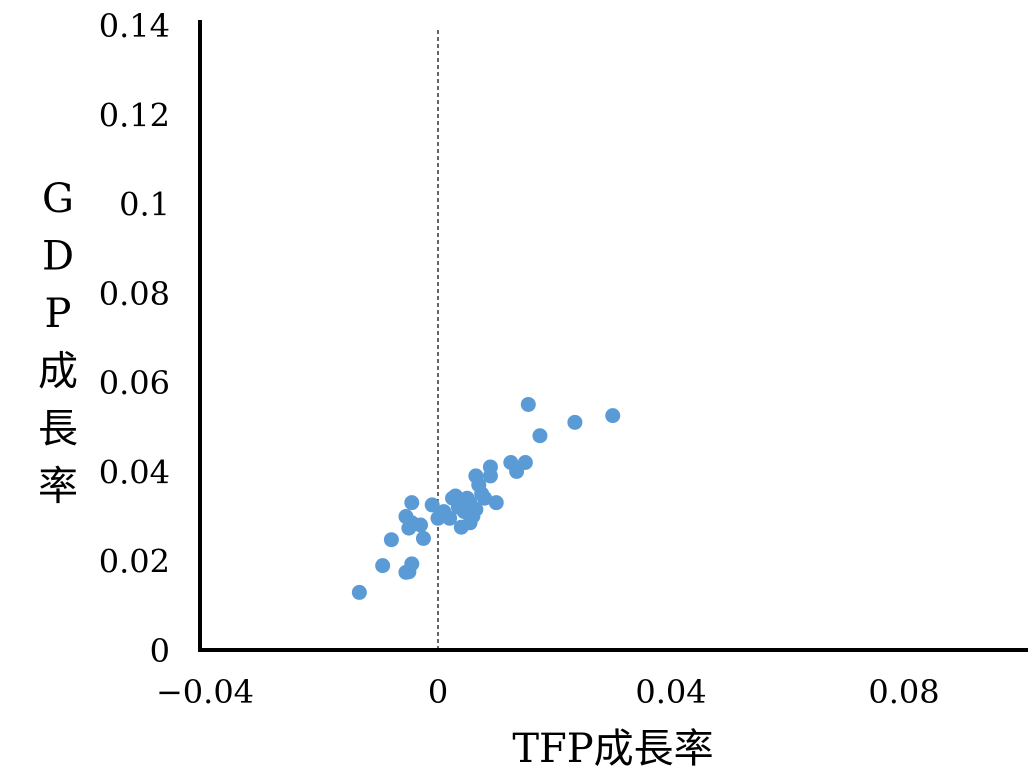 The image size is (1031, 779). I want to click on data-points, so click(486, 498).